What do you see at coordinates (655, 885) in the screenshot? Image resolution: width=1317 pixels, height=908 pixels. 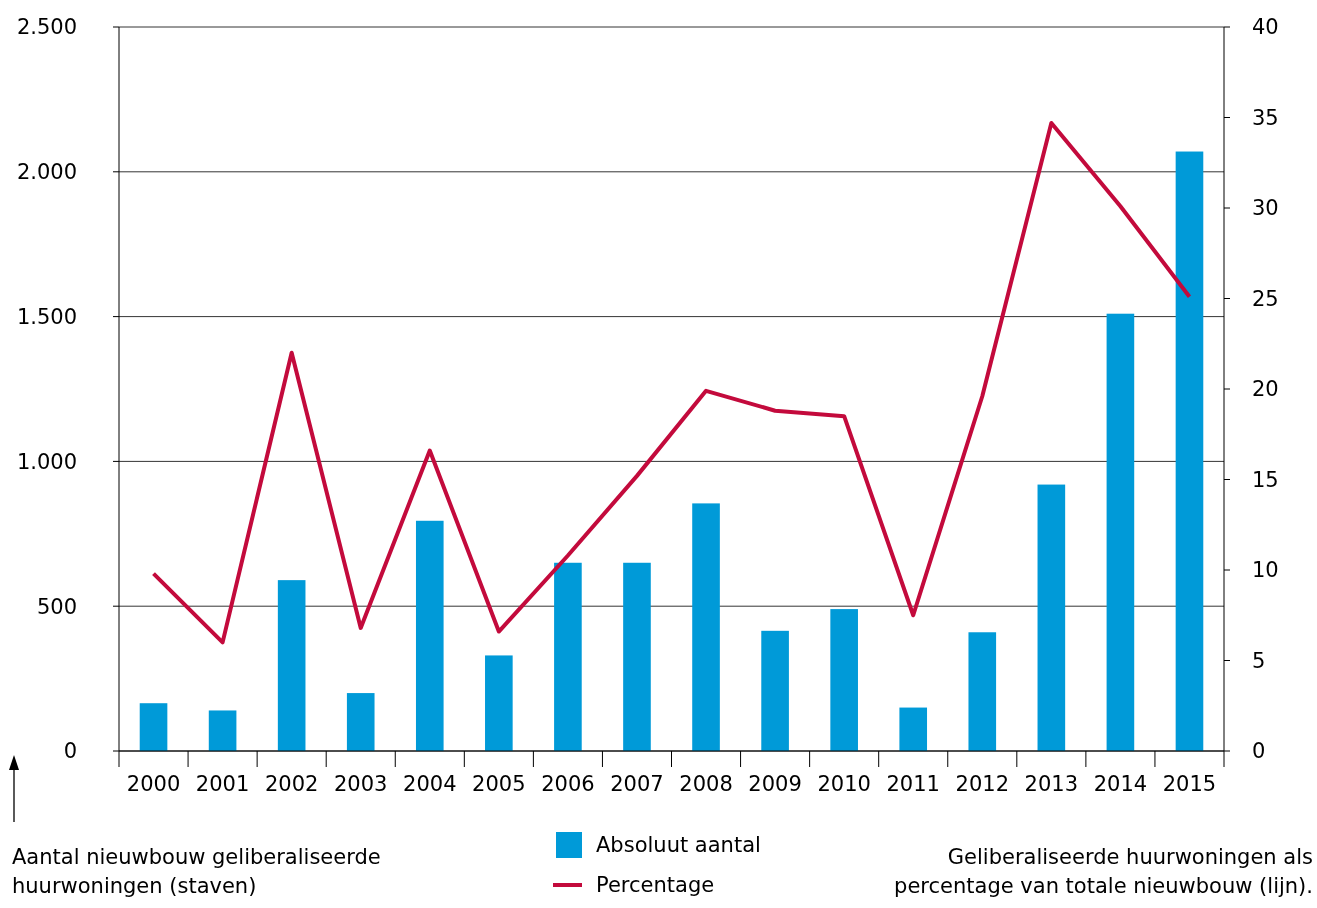 I see `legend-label: Percentage` at bounding box center [655, 885].